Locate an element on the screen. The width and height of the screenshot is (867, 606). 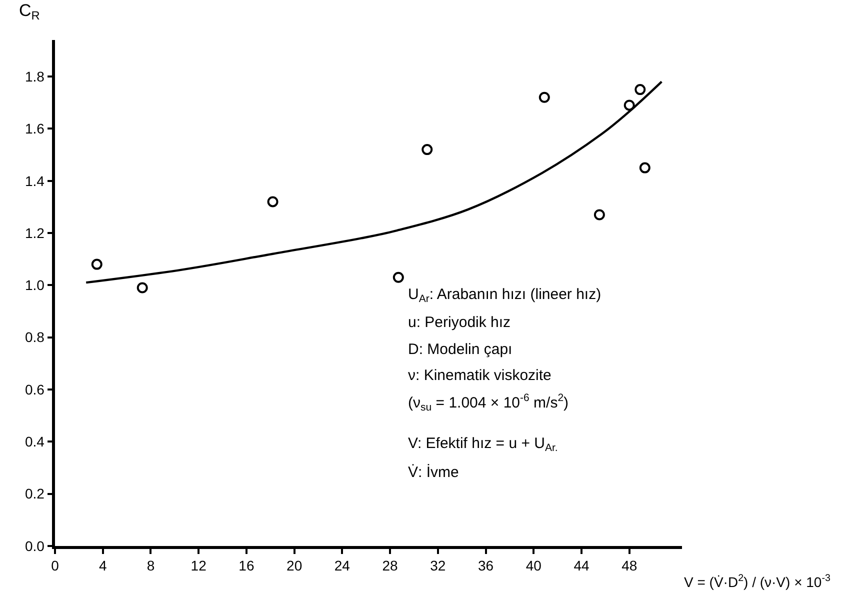
x-tick-label: 28 is located at coordinates (390, 566).